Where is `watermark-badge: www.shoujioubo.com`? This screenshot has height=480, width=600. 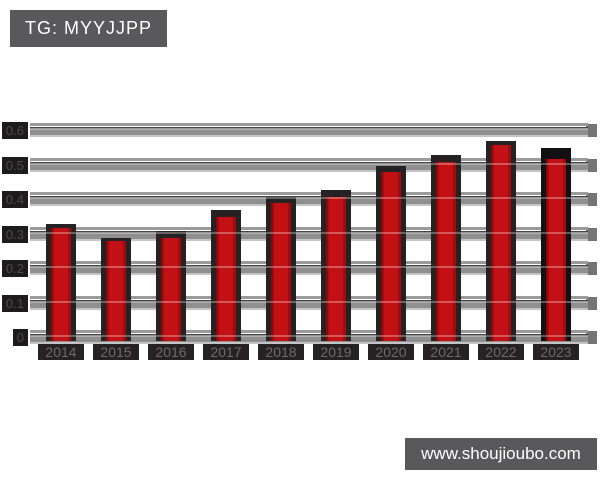 watermark-badge: www.shoujioubo.com is located at coordinates (501, 454).